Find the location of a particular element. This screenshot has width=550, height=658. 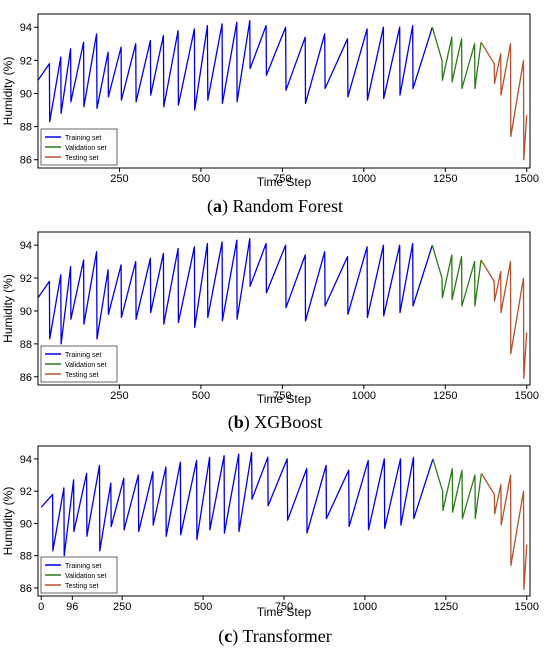

caption-b: (b) XGBoost is located at coordinates (275, 422).